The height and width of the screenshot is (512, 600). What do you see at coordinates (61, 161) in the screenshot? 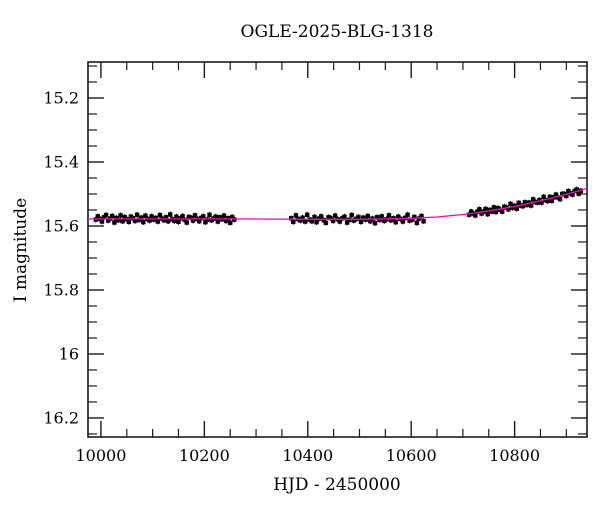
I see `tick-label: 15.4` at bounding box center [61, 161].